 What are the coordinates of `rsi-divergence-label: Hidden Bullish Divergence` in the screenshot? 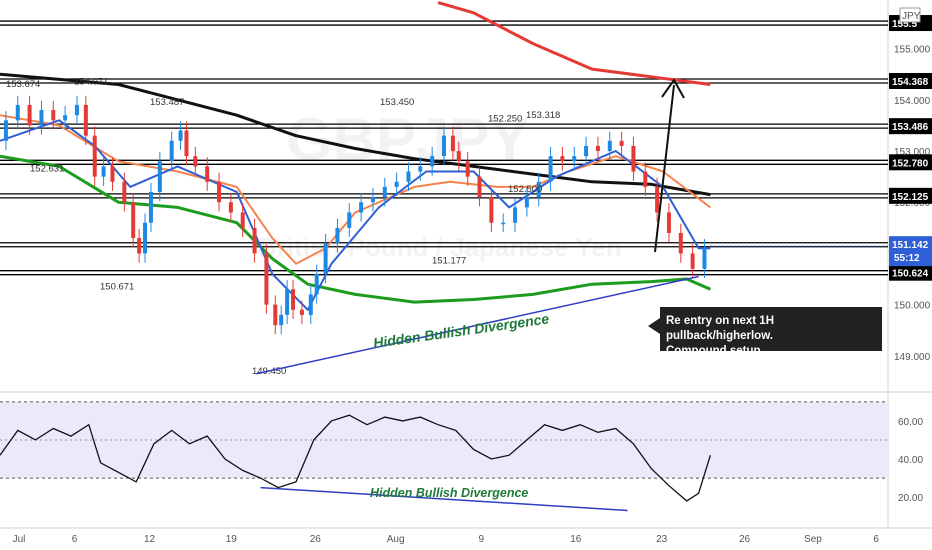 It's located at (449, 493).